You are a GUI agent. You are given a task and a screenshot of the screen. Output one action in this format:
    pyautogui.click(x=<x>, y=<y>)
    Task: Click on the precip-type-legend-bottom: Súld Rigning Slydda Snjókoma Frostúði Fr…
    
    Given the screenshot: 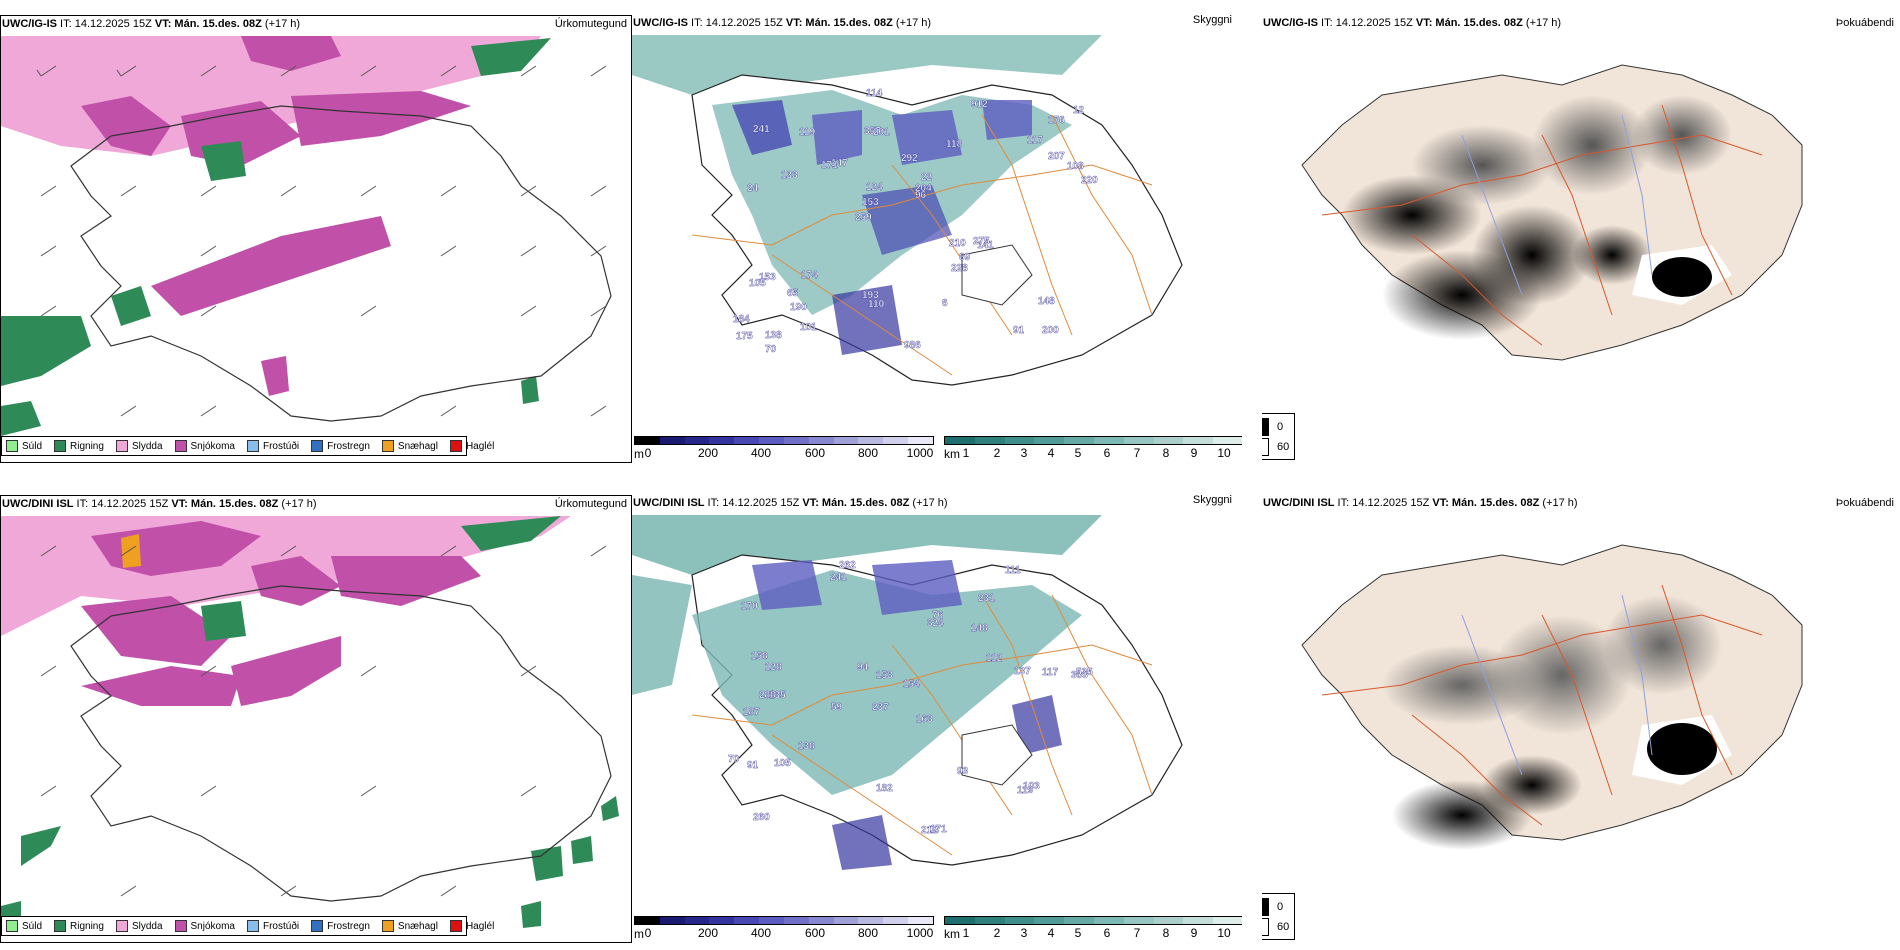 What is the action you would take?
    pyautogui.click(x=247, y=926)
    